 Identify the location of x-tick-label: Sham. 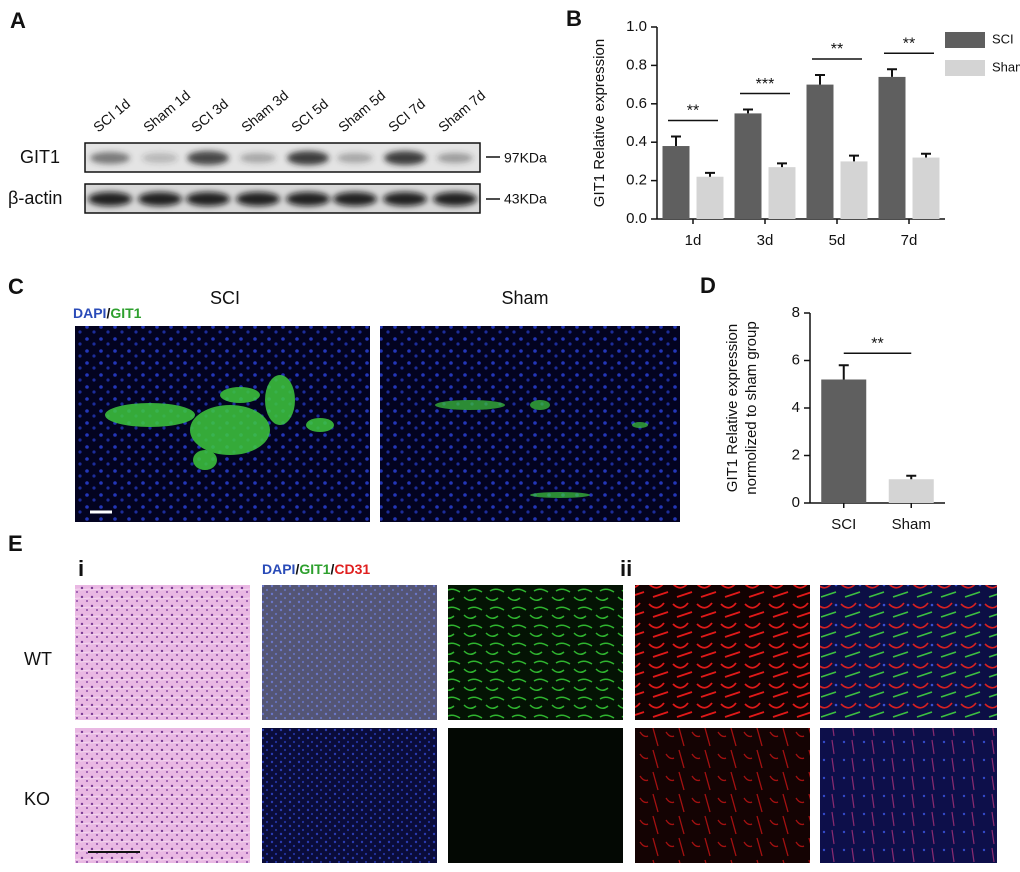
(911, 524).